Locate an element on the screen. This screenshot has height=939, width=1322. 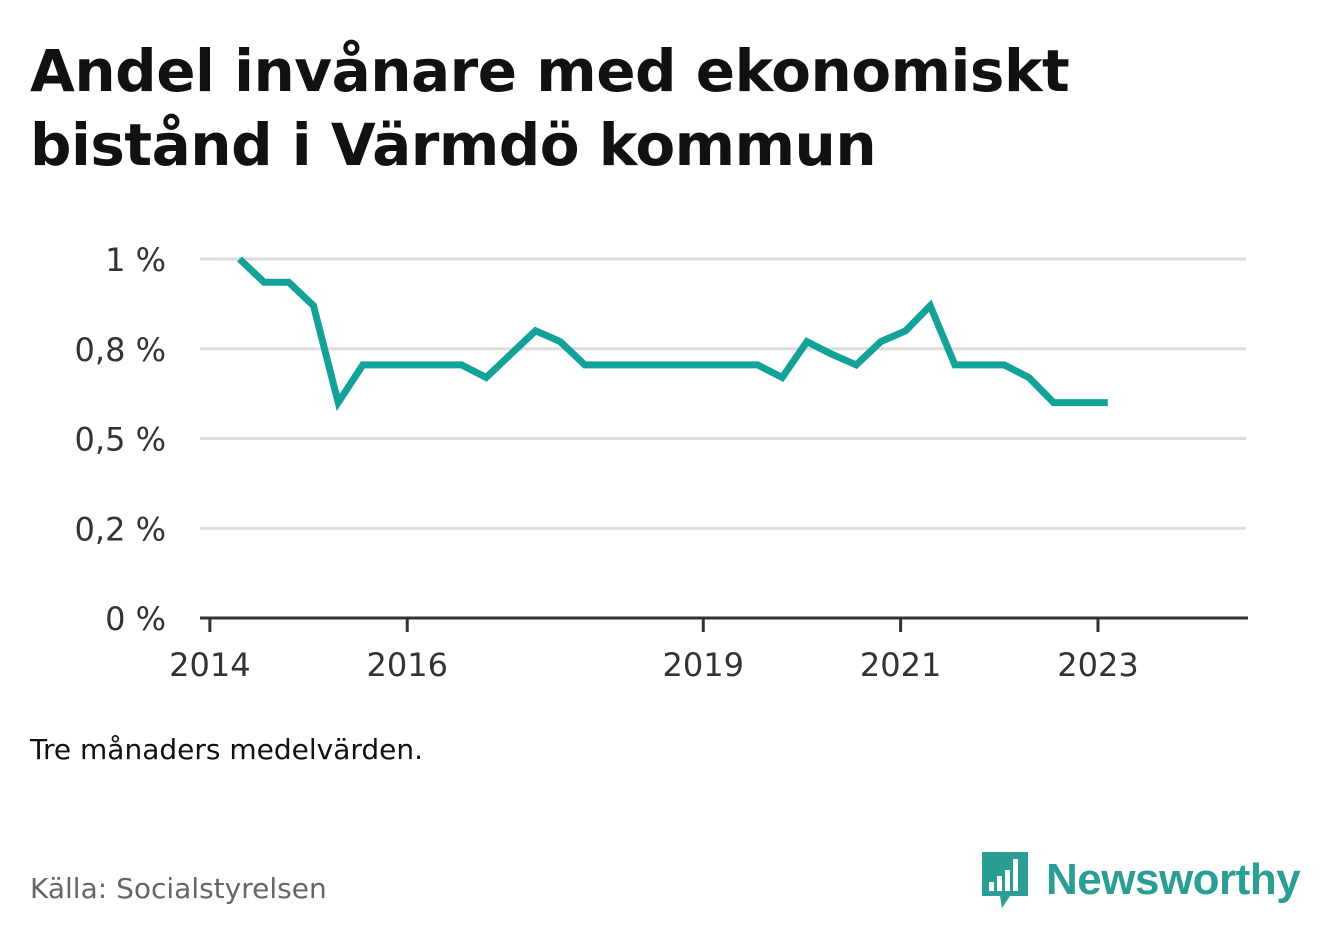
x-tick-label: 2019 is located at coordinates (703, 665).